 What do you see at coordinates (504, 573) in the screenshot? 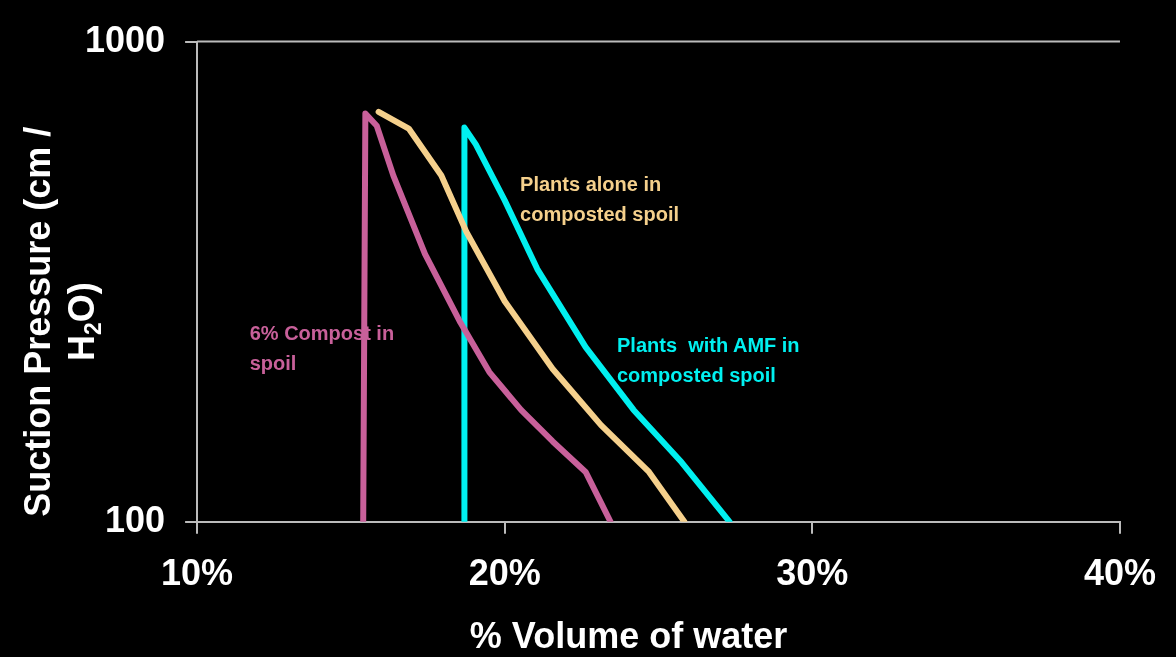
I see `x-tick-label: 20%` at bounding box center [504, 573].